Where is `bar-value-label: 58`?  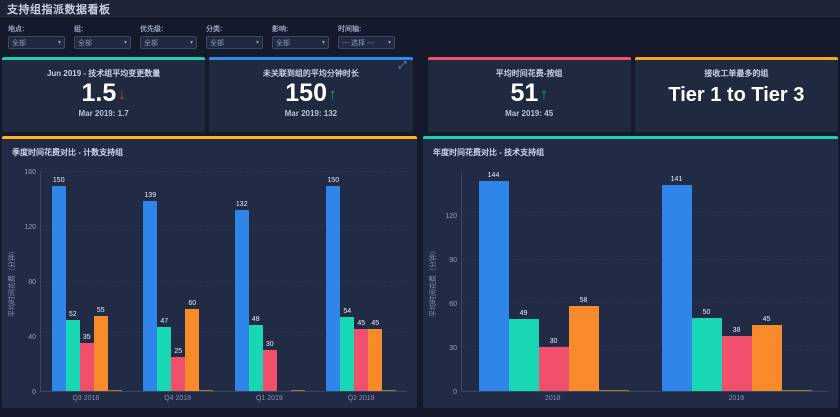 bar-value-label: 58 is located at coordinates (583, 301).